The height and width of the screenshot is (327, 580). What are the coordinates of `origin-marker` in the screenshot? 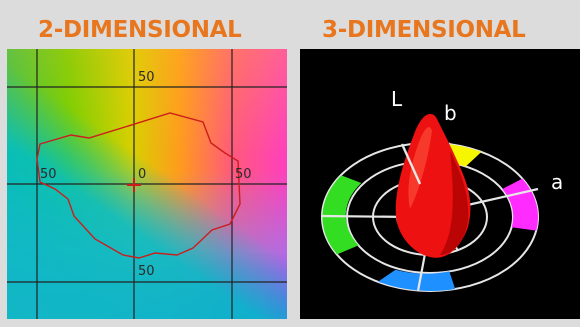 It's located at (134, 185).